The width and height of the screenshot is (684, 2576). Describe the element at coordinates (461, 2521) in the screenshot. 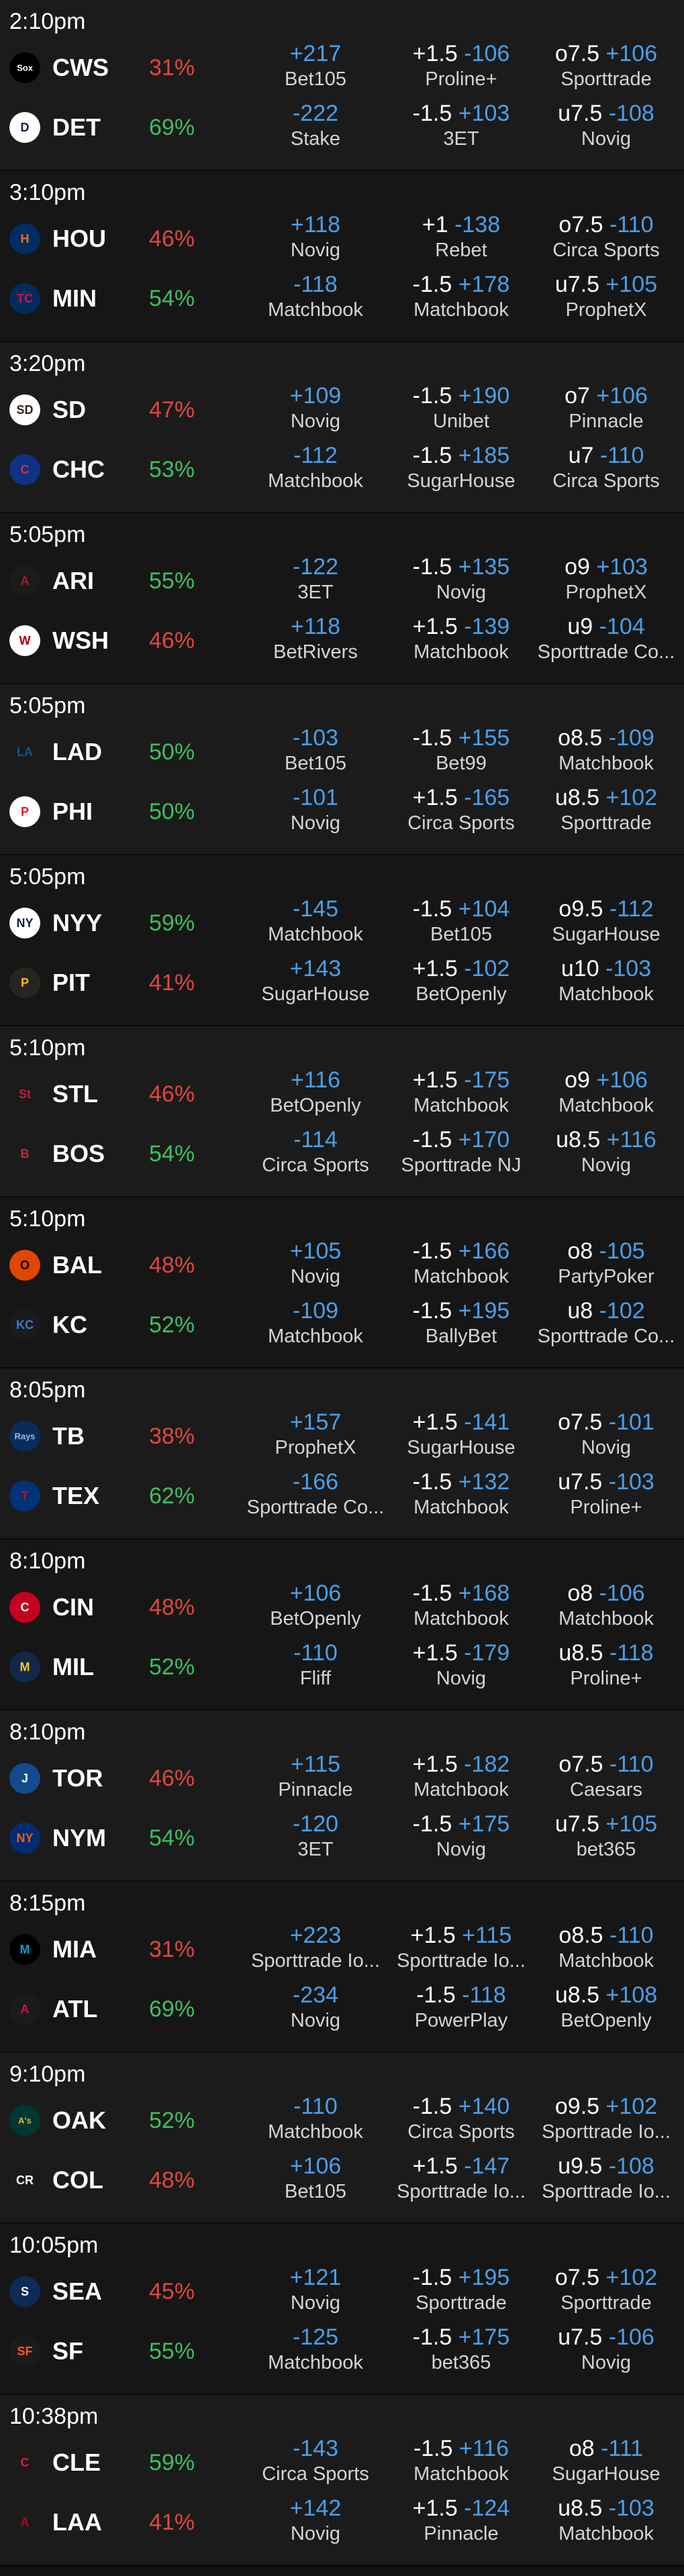

I see `spread-odds-button: +1.5 -124 Pinnacle` at that location.